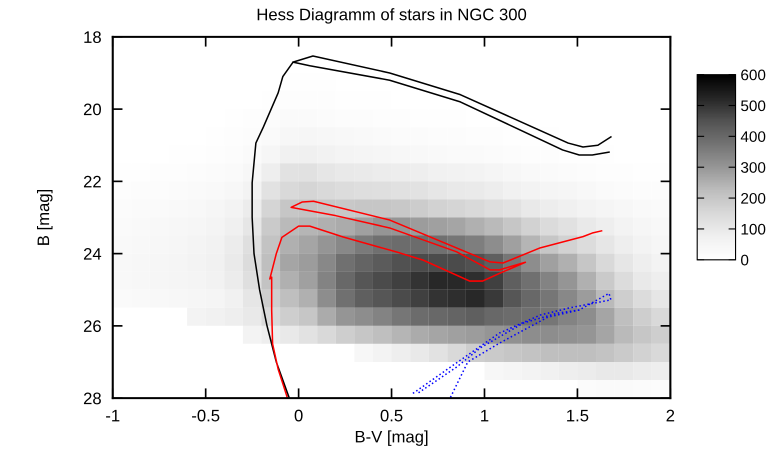 The height and width of the screenshot is (455, 767). I want to click on x-tick-label: 2, so click(670, 416).